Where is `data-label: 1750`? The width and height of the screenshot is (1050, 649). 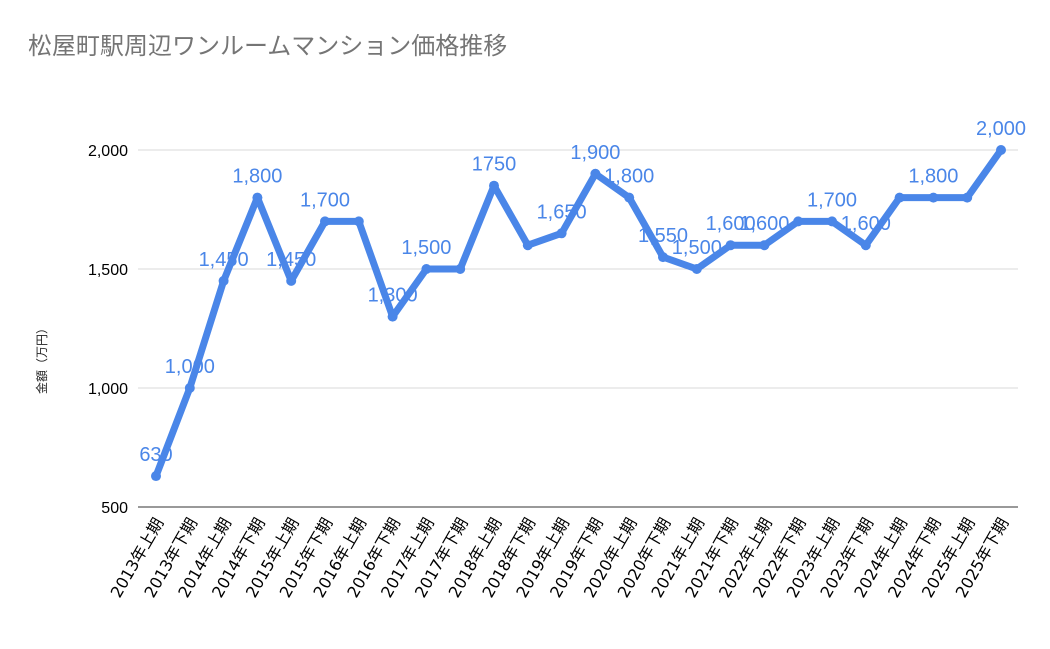
data-label: 1750 is located at coordinates (494, 165).